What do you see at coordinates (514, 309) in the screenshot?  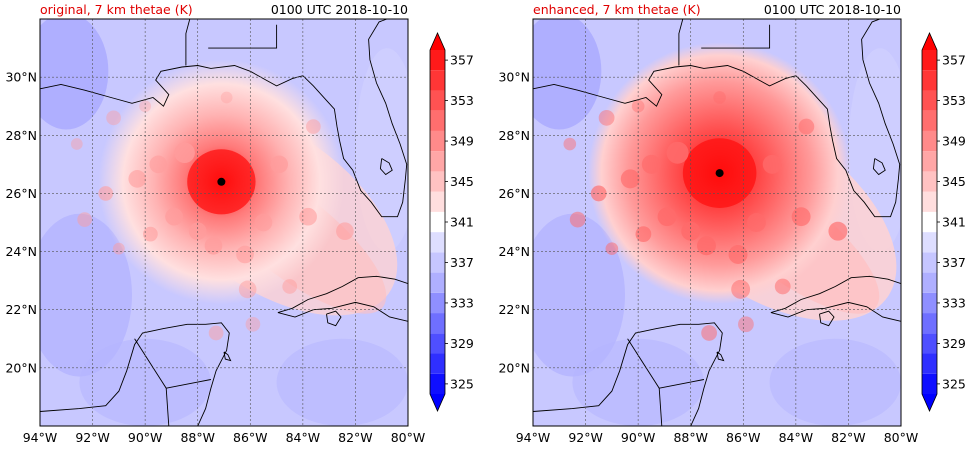 I see `y-tick-label: 22°N` at bounding box center [514, 309].